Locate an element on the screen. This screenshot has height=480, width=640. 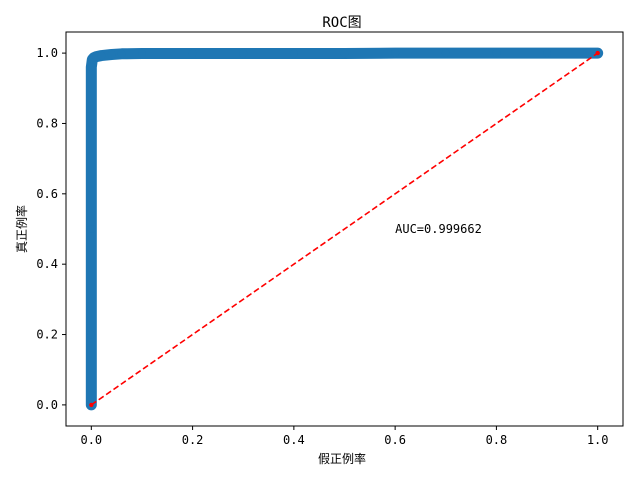
x-tick-label: 0.0 is located at coordinates (91, 440).